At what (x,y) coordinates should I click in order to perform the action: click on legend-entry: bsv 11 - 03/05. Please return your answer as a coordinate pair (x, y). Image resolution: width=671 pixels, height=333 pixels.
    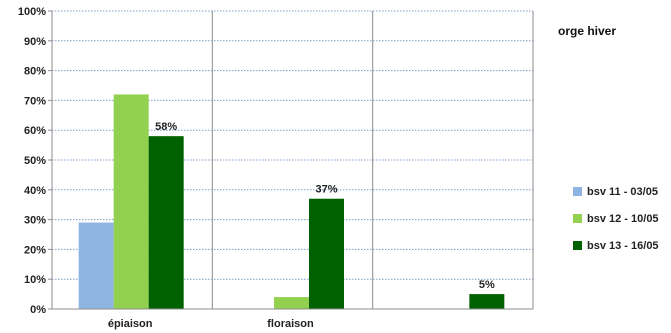
    Looking at the image, I should click on (622, 192).